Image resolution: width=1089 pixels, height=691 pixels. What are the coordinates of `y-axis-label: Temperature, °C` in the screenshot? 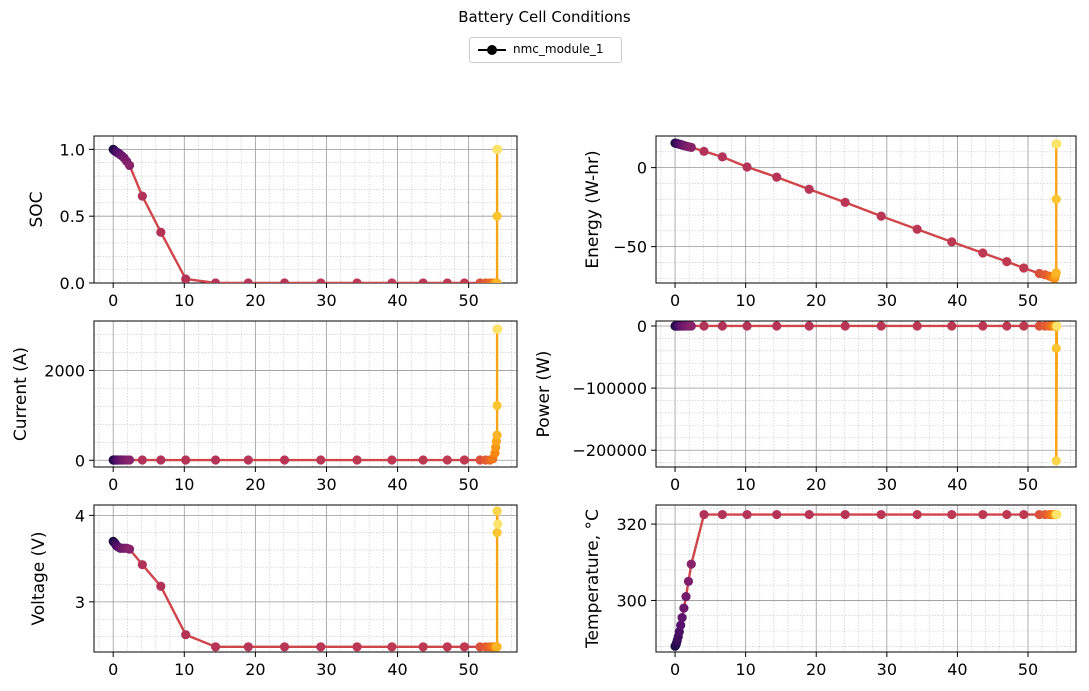 It's located at (593, 579).